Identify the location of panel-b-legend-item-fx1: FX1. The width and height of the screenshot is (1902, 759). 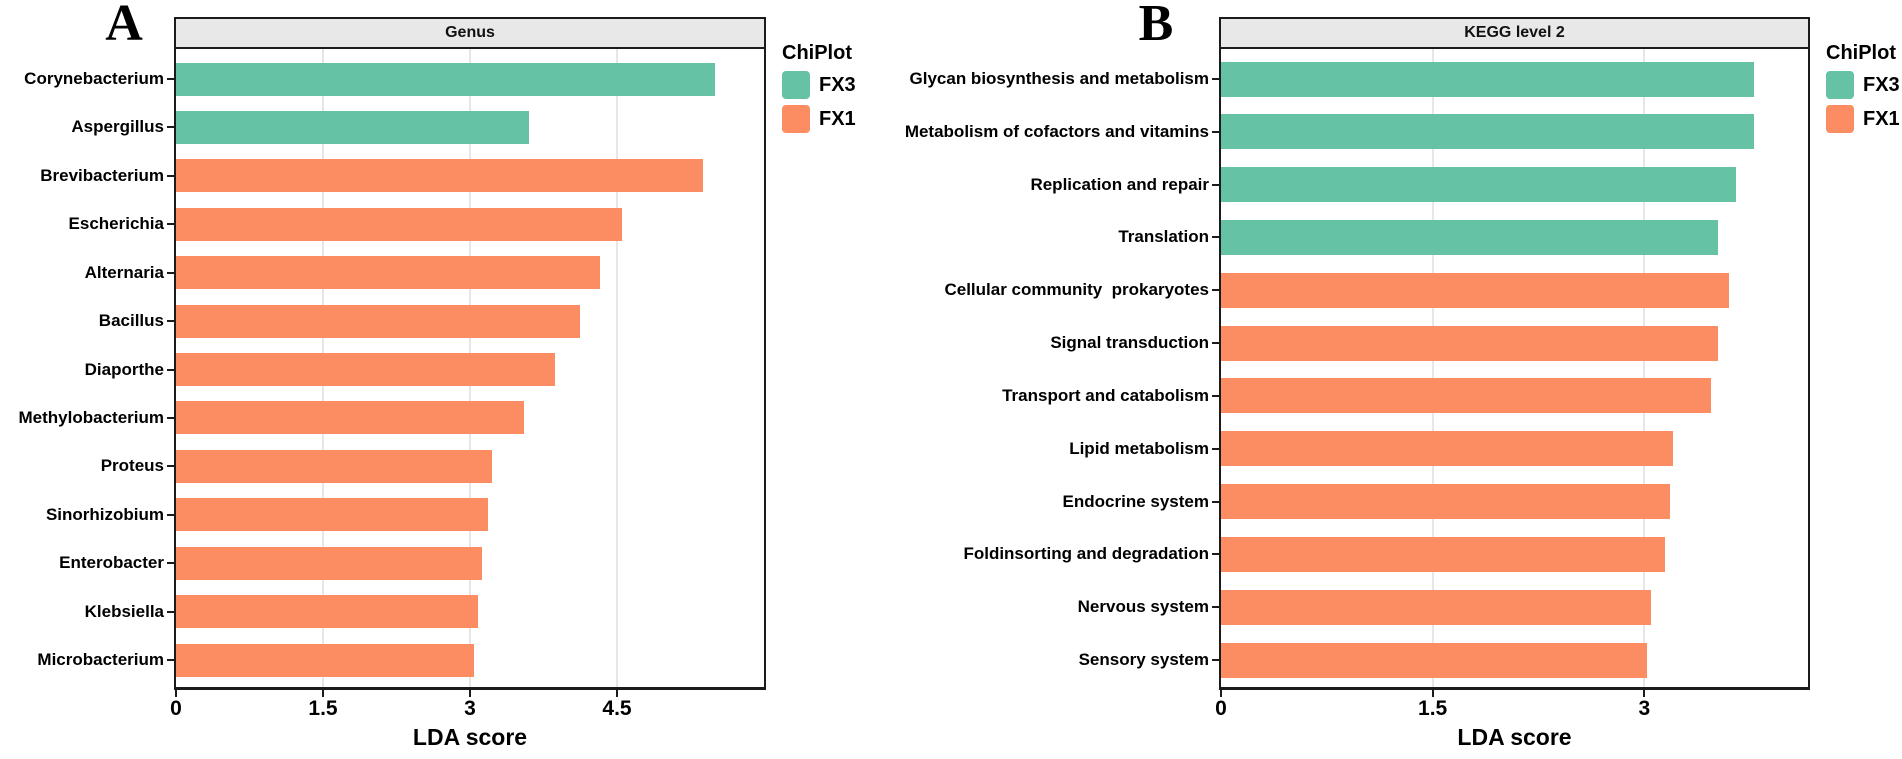
(1864, 119).